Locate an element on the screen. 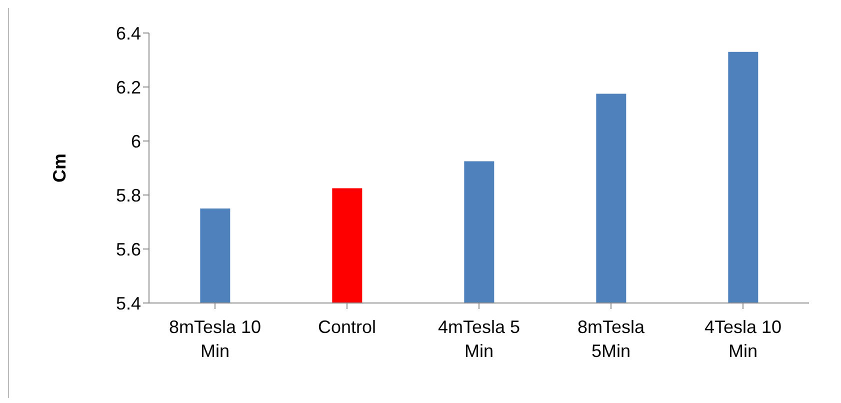 The height and width of the screenshot is (403, 841). x-tick-label: 4mTesla 5 Min is located at coordinates (479, 339).